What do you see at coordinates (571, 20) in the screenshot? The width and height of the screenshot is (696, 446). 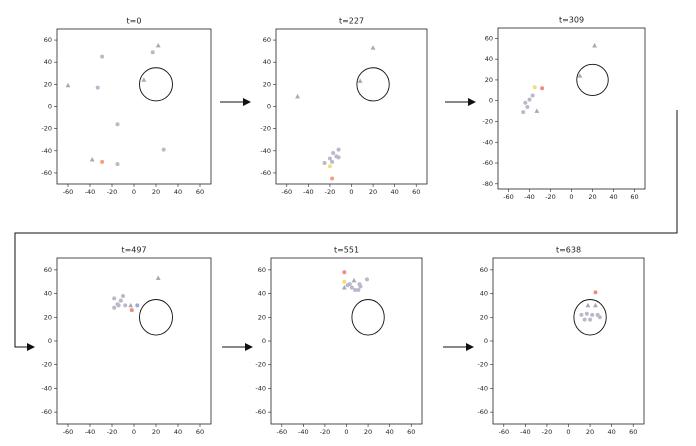 I see `panel-title: t=309` at bounding box center [571, 20].